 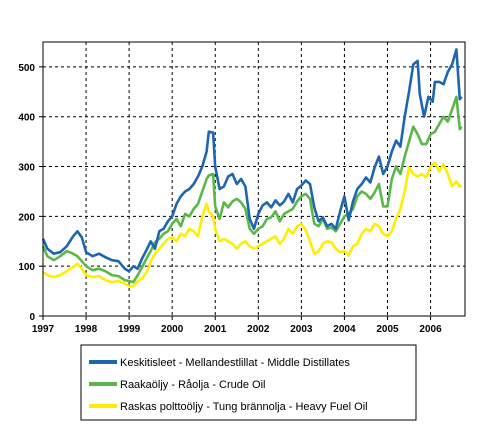 What do you see at coordinates (32, 317) in the screenshot?
I see `y-tick-label: 0` at bounding box center [32, 317].